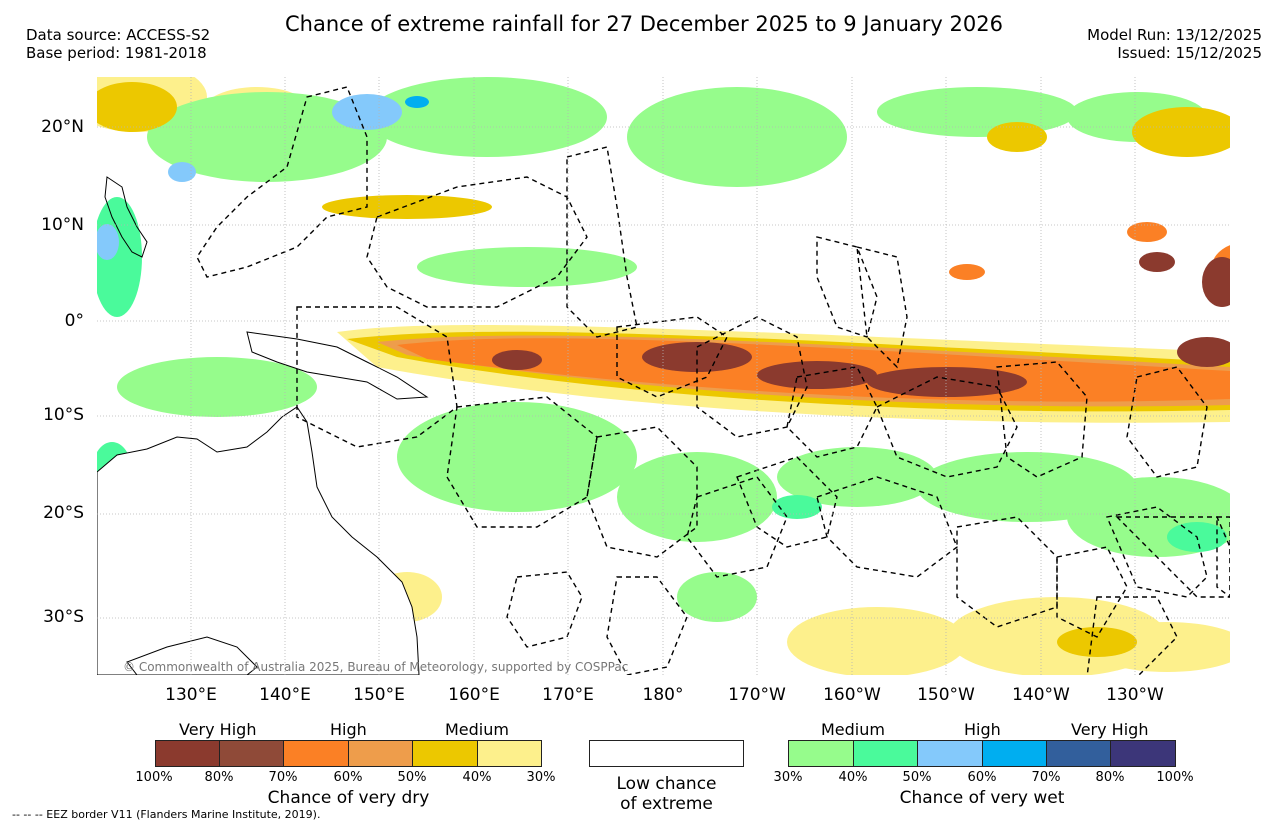  I want to click on lon-label: 130°E, so click(191, 695).